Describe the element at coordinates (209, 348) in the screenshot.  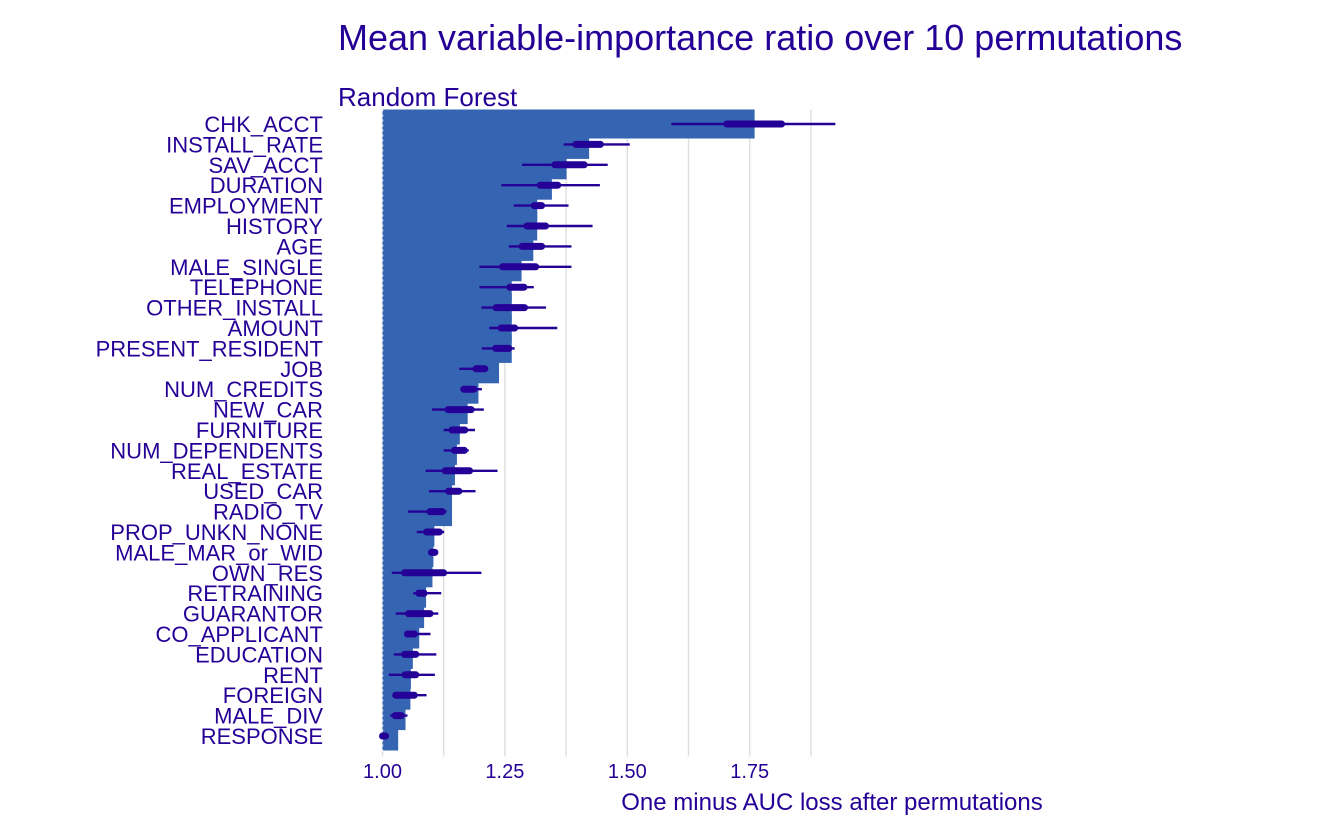
I see `category-label: PRESENT_RESIDENT` at that location.